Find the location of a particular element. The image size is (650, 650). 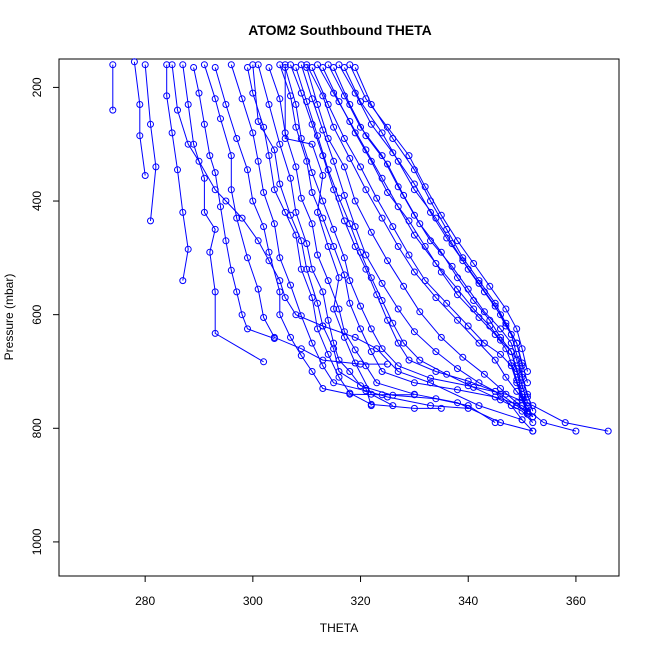

x-tick-label: 320 is located at coordinates (361, 601).